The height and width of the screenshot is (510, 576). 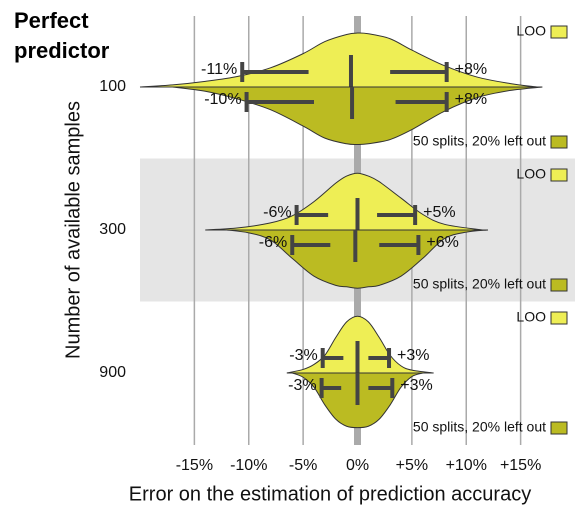 I want to click on x-tick-label: -10%, so click(x=248, y=465).